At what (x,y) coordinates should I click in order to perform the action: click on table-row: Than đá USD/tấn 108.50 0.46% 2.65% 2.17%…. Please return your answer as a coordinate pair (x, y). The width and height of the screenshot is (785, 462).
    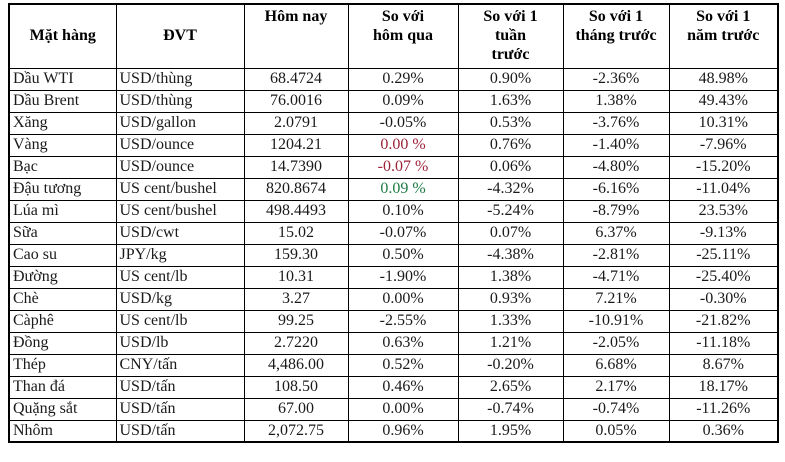
    Looking at the image, I should click on (393, 387).